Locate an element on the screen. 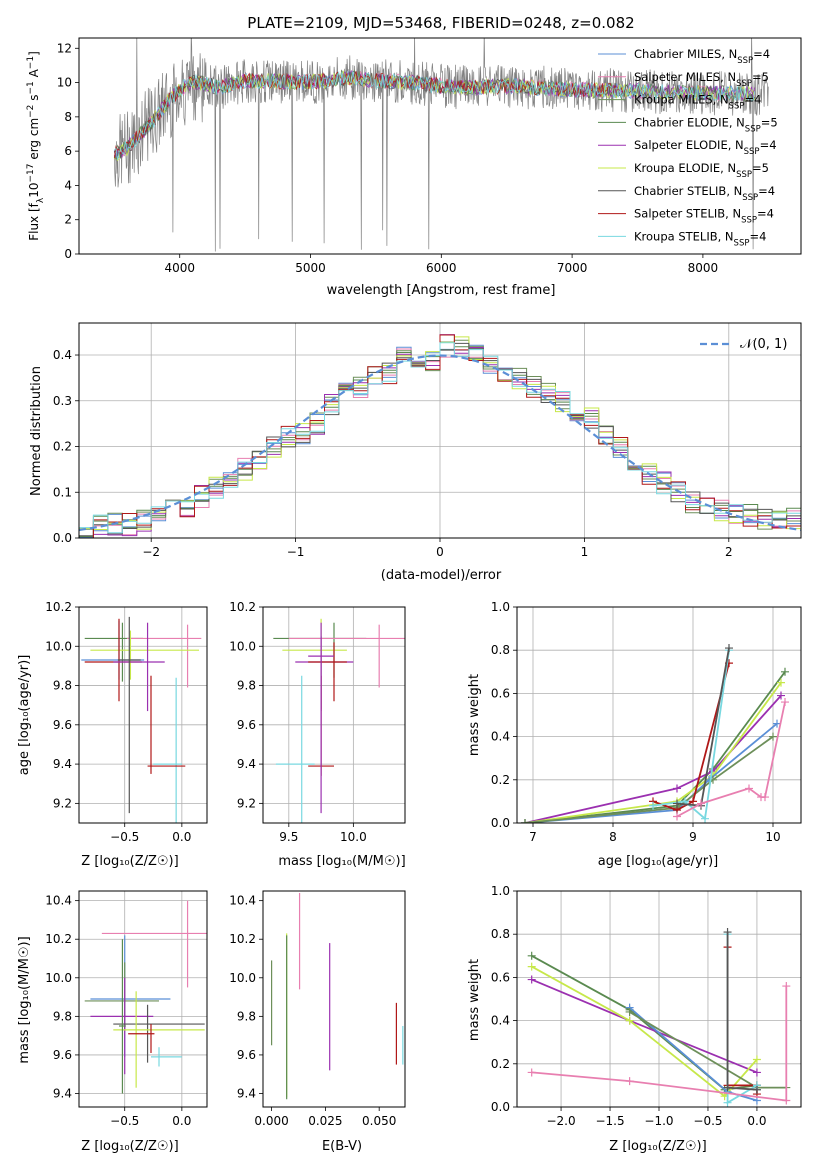 The image size is (819, 1170). y-tick-label: 12 is located at coordinates (64, 48).